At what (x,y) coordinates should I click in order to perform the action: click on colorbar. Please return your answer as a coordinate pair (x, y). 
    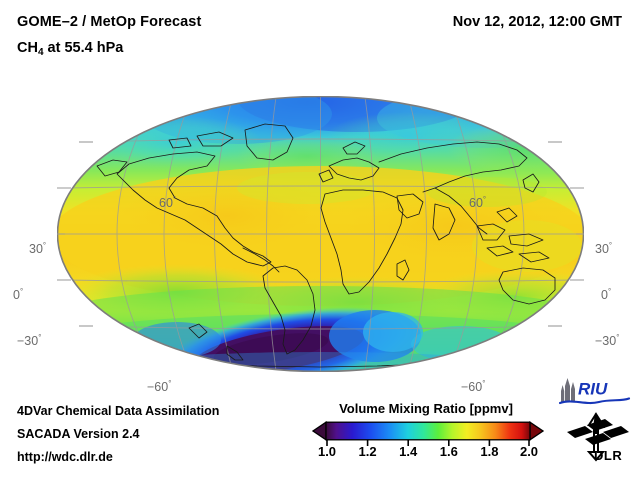
    Looking at the image, I should click on (428, 433).